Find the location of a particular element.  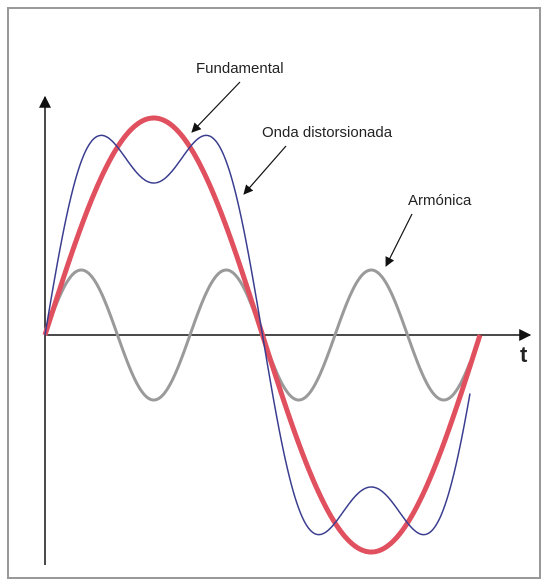

label: Fundamental is located at coordinates (240, 68).